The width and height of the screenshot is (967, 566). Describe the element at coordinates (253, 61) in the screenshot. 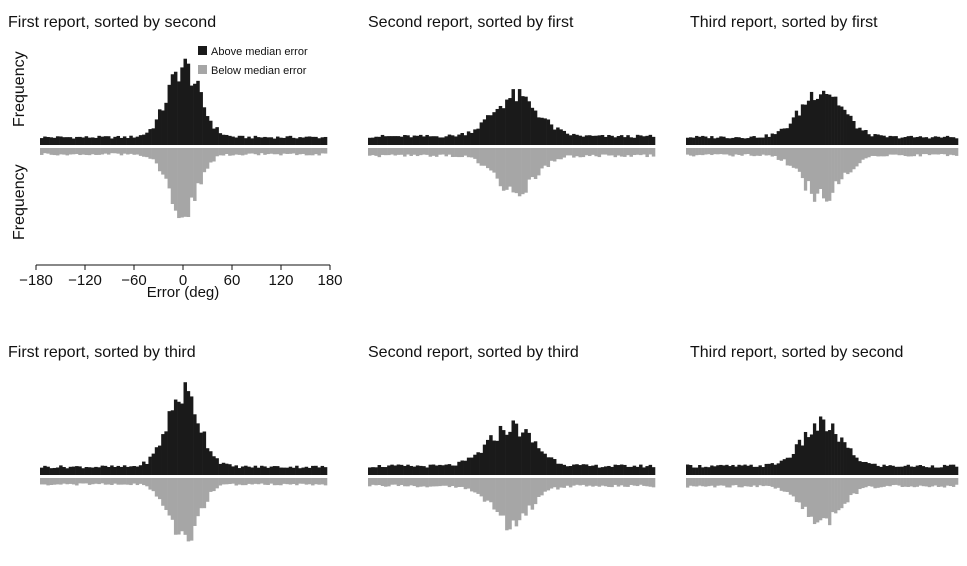

I see `legend: Above median error Below median error` at that location.